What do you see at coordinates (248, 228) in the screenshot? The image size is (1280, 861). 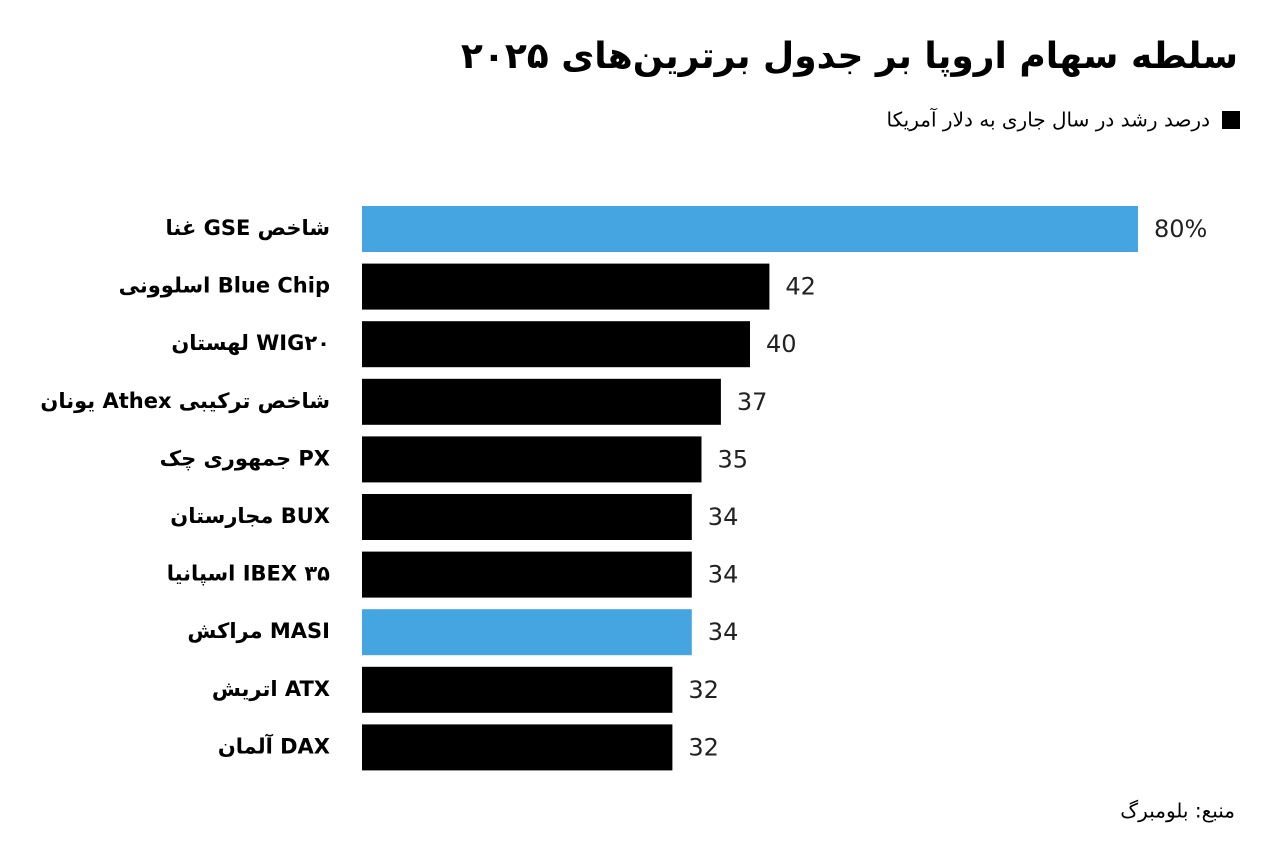 I see `category-label: شاخص GSE غنا` at bounding box center [248, 228].